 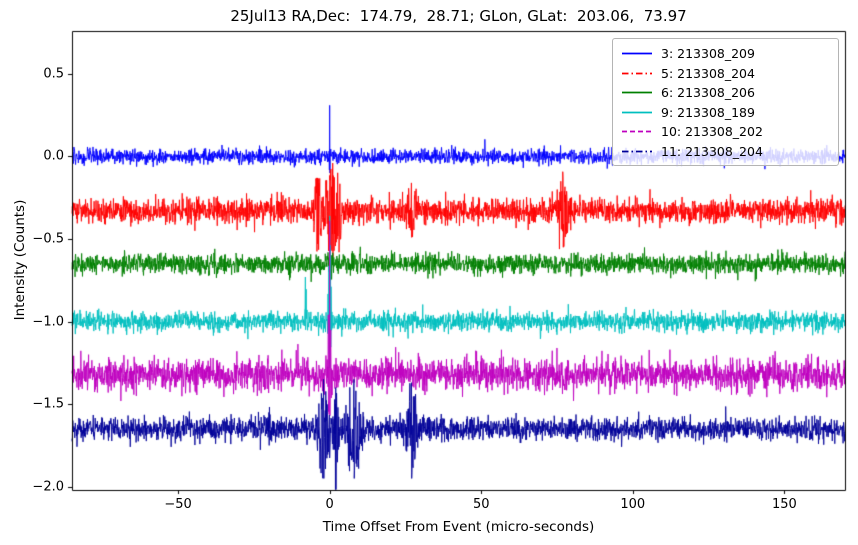 I want to click on legend-entry-label: 9: 213308_189, so click(x=708, y=112).